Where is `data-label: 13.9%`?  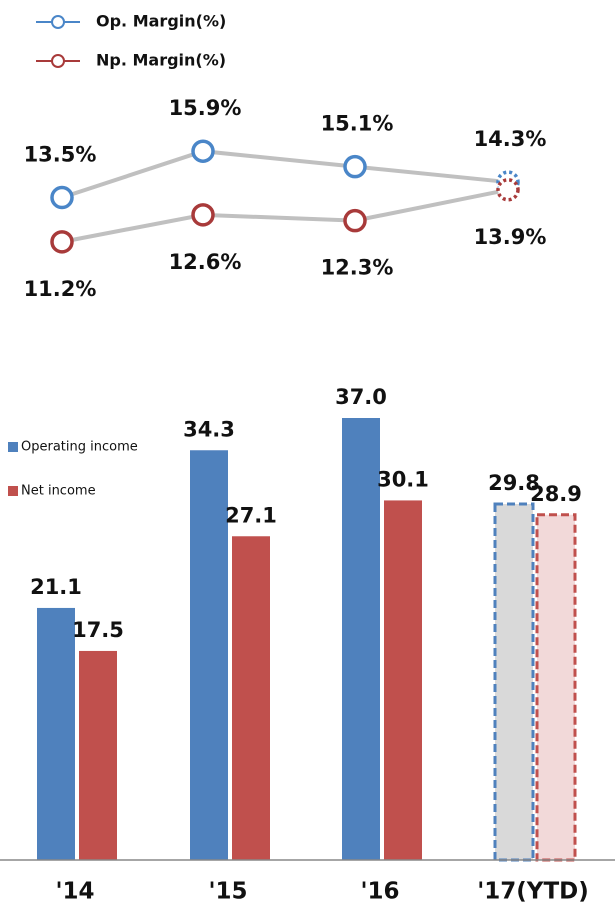 data-label: 13.9% is located at coordinates (510, 237).